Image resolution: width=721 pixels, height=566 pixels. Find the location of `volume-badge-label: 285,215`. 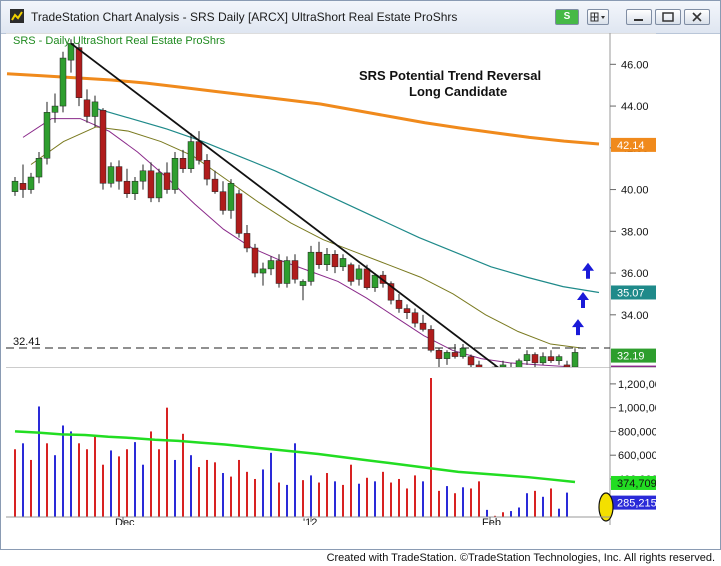

volume-badge-label: 285,215 is located at coordinates (636, 504).